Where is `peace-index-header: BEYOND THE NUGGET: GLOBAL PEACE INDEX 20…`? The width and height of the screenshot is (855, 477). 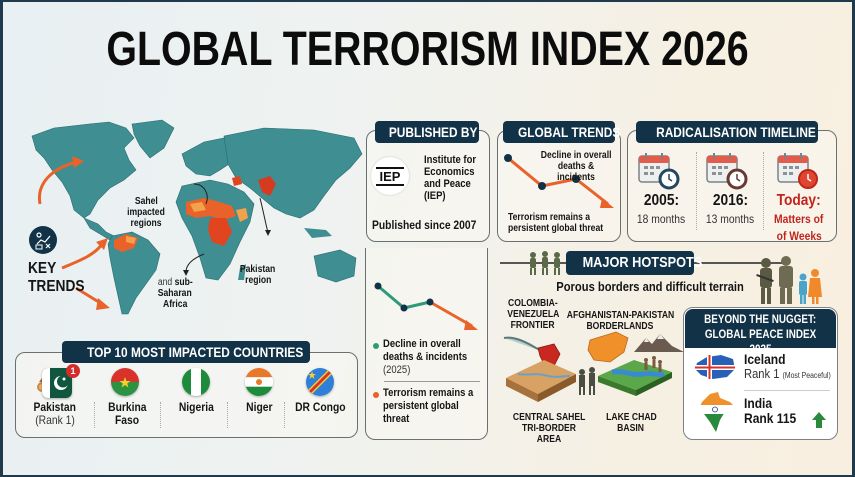 peace-index-header: BEYOND THE NUGGET: GLOBAL PEACE INDEX 20… is located at coordinates (760, 332).